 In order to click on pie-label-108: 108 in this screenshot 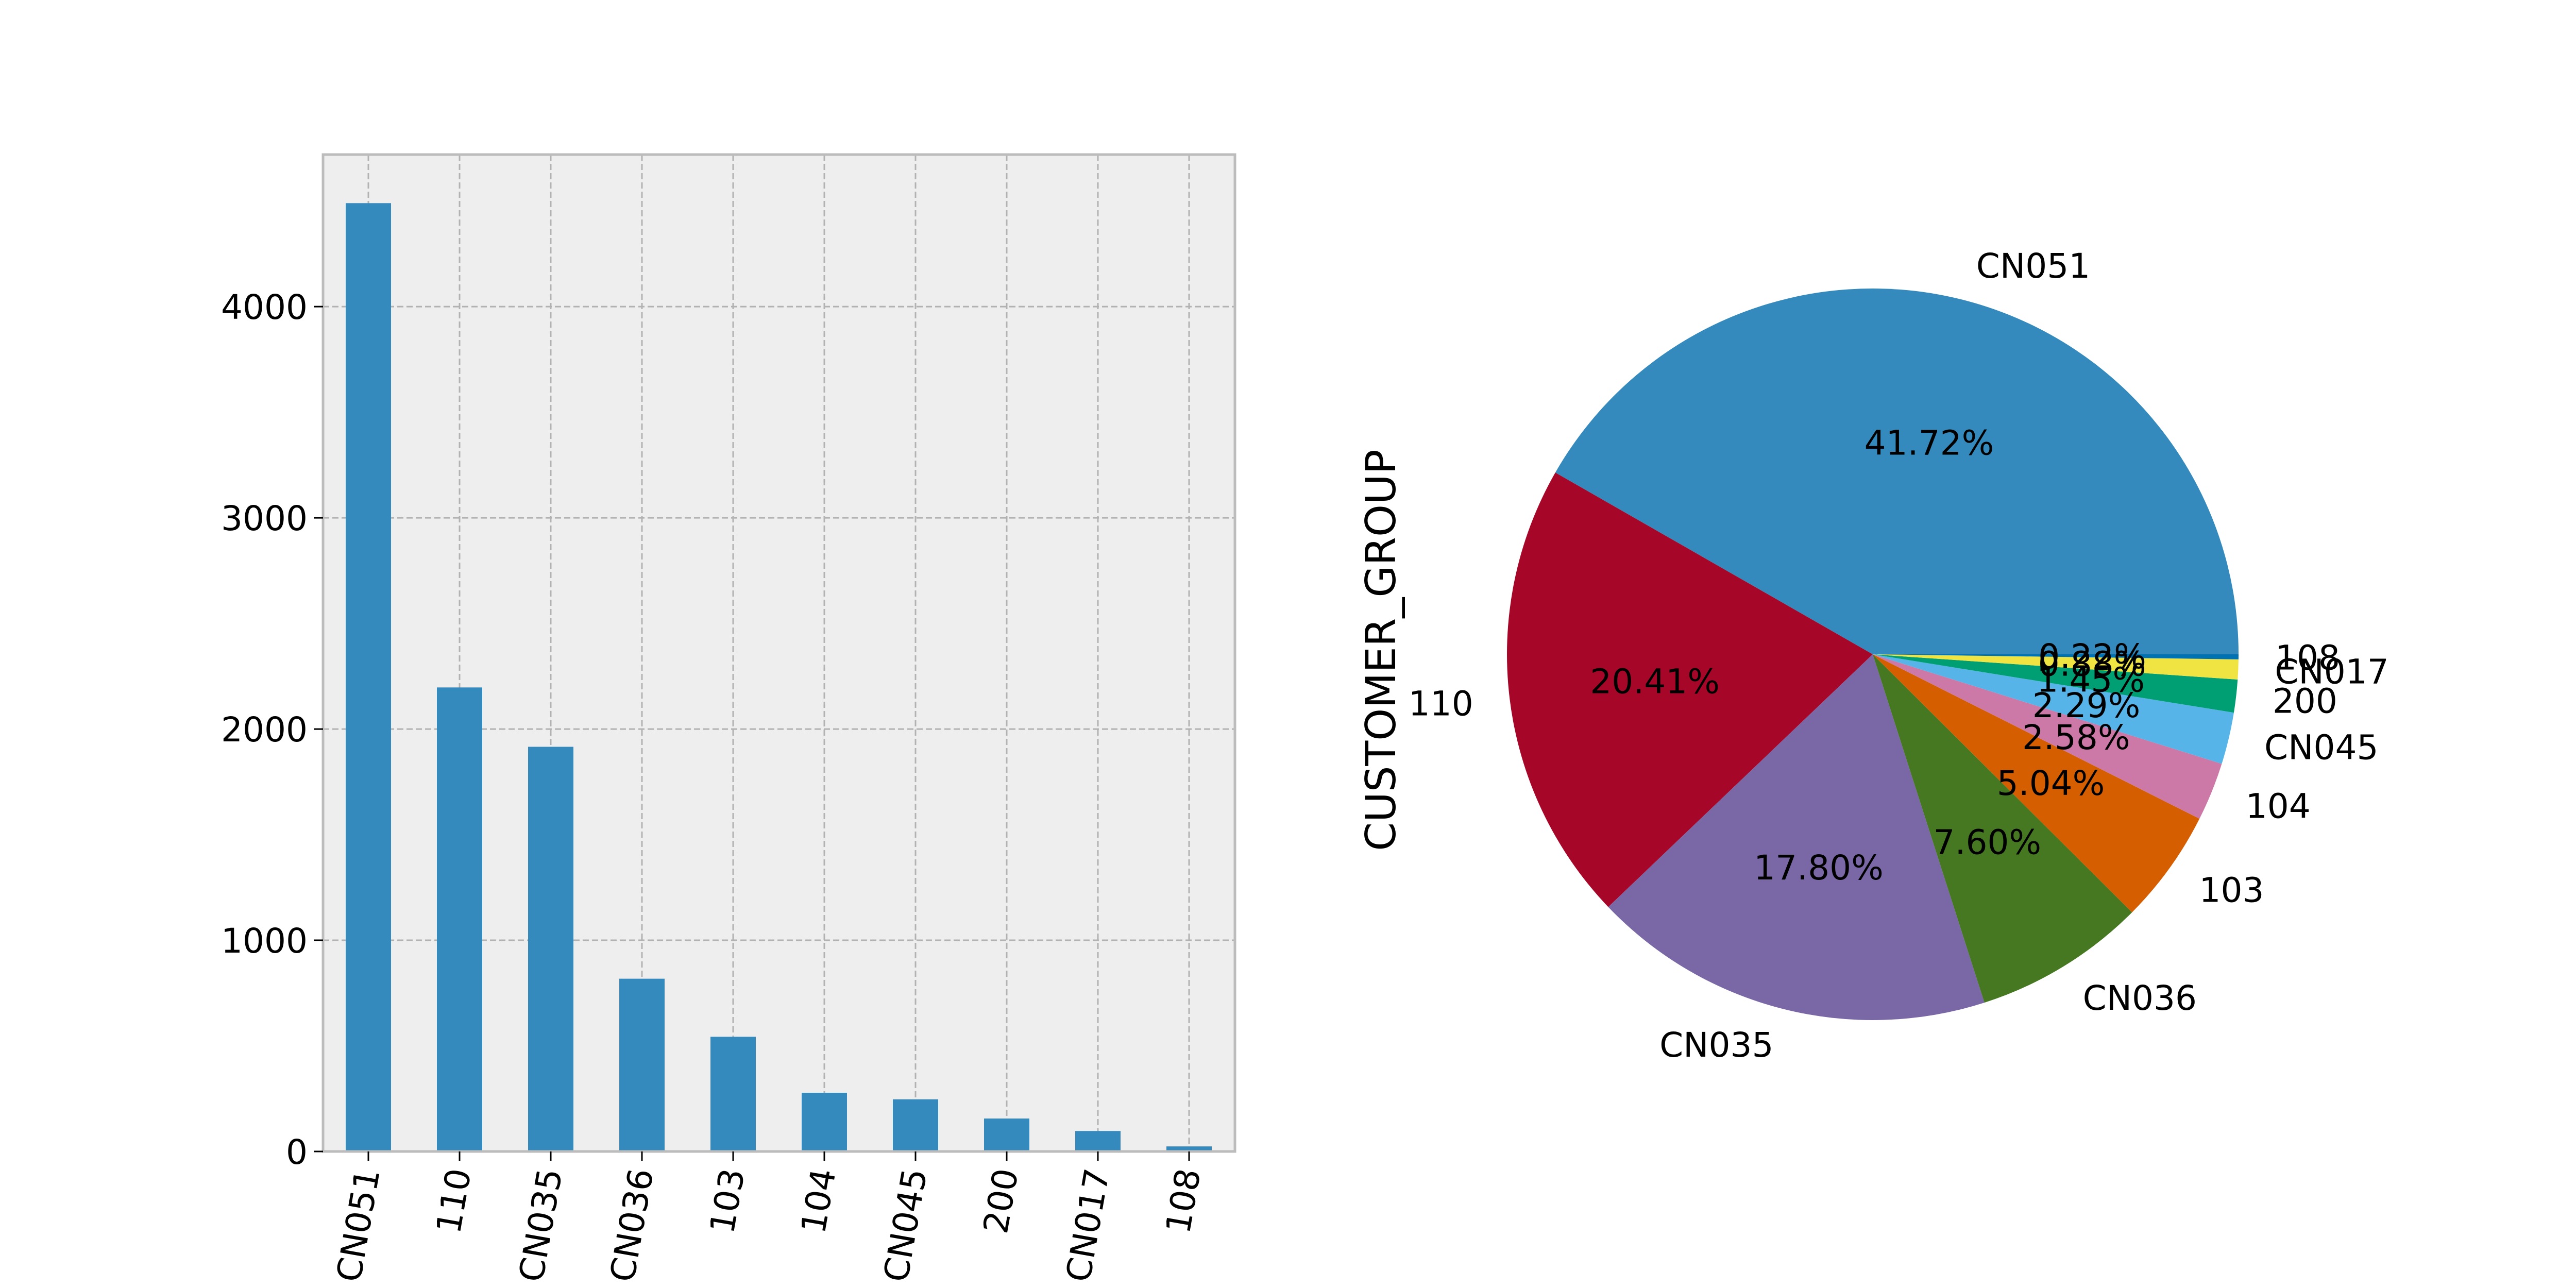, I will do `click(2307, 657)`.